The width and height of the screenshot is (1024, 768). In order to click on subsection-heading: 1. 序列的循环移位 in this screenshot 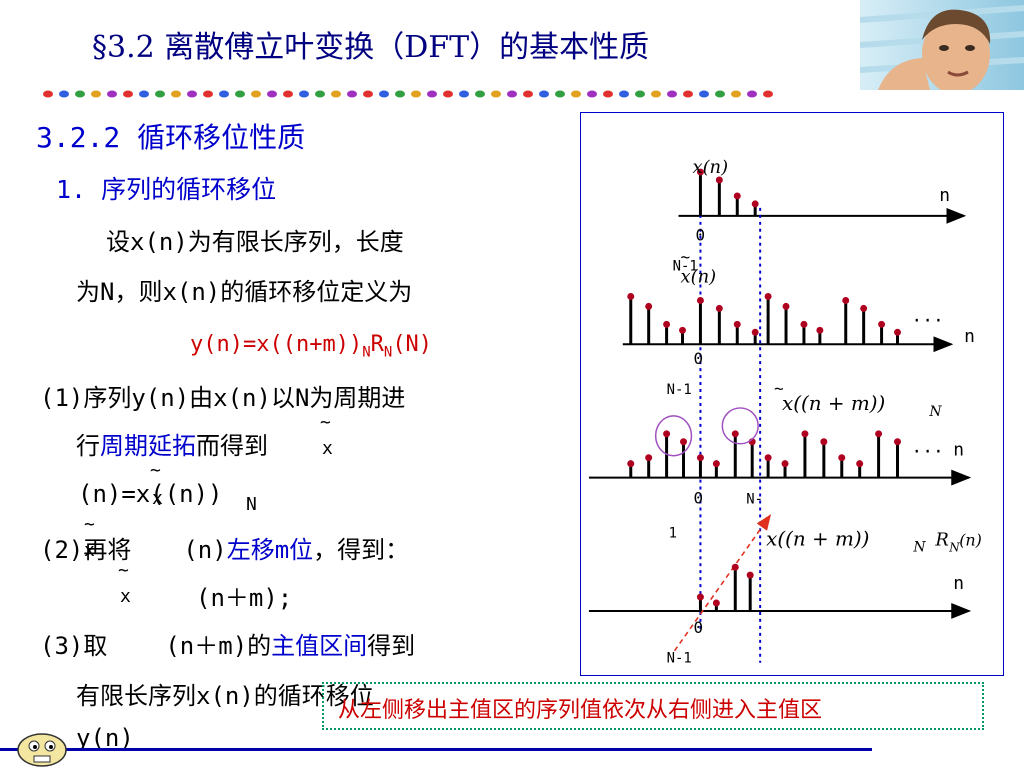, I will do `click(166, 189)`.